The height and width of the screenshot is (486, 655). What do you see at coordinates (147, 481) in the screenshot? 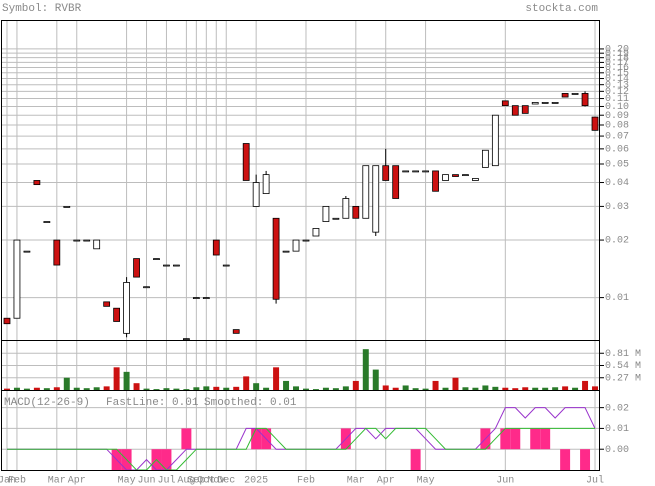
I see `x-tick-label: Jun` at bounding box center [147, 481].